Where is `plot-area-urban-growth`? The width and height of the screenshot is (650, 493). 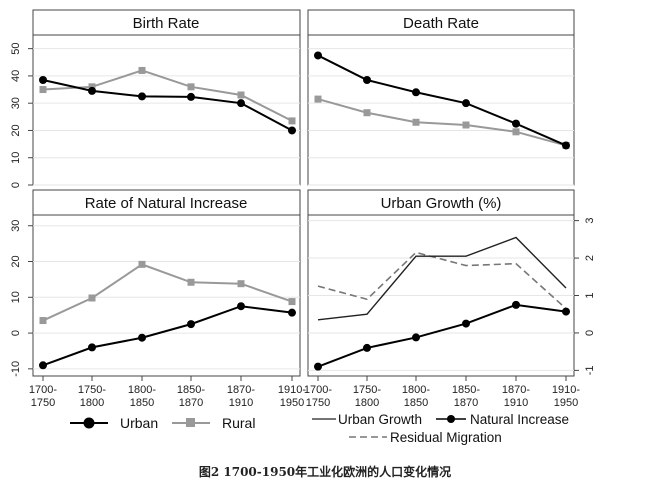 plot-area-urban-growth is located at coordinates (441, 295).